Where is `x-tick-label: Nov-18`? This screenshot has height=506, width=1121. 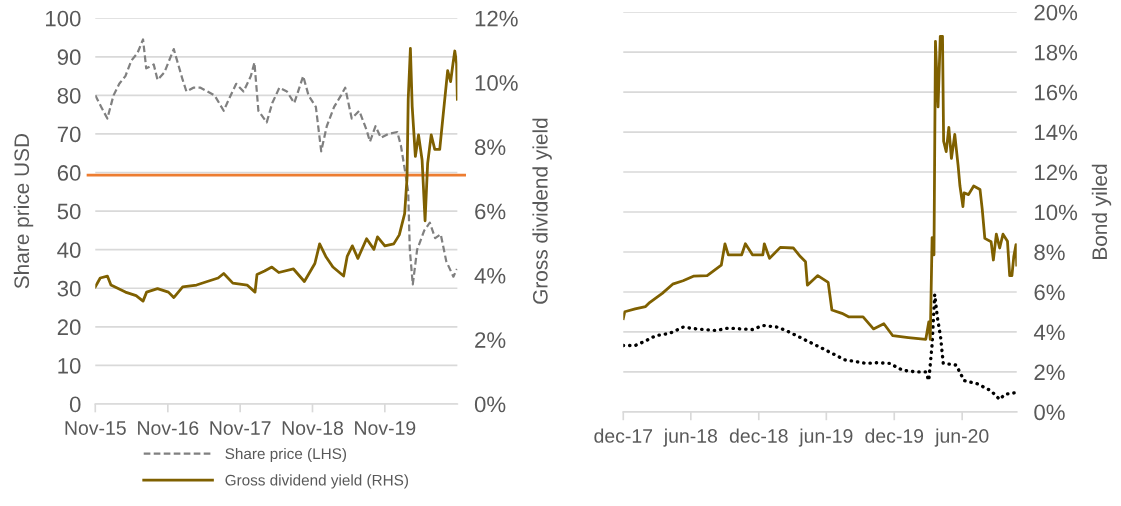
x-tick-label: Nov-18 is located at coordinates (312, 428).